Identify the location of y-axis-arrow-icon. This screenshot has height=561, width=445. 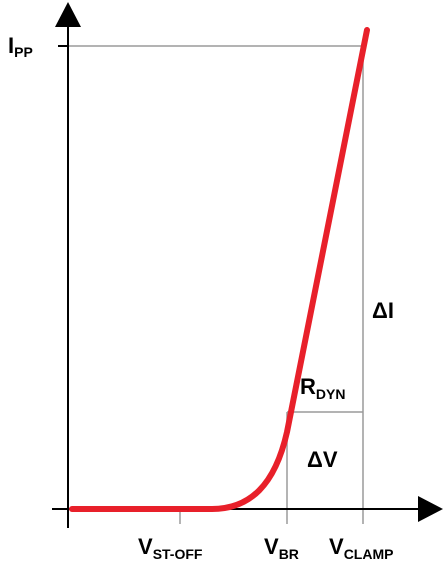
(68, 14).